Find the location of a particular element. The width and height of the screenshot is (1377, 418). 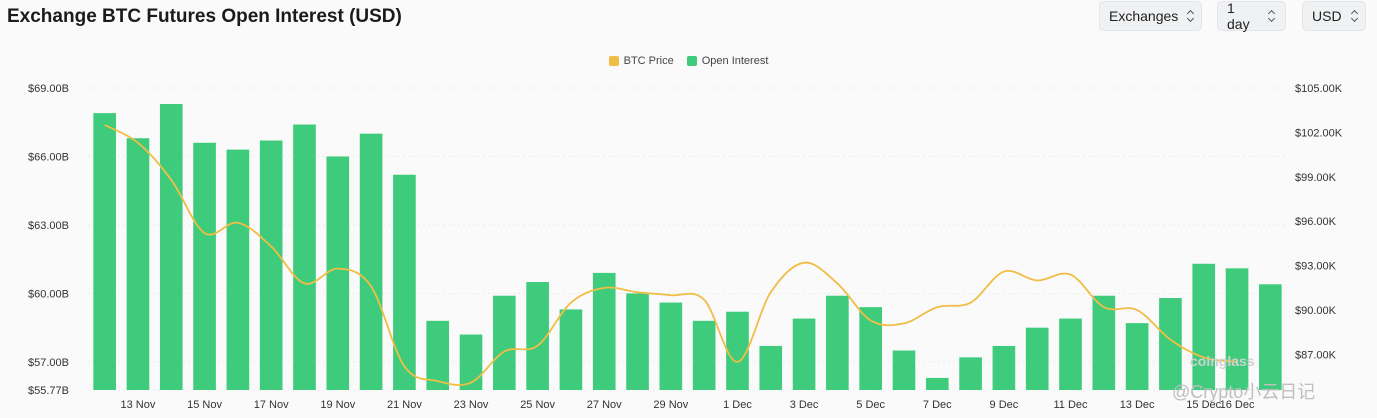

x-axis-tick-label: 5 Dec is located at coordinates (870, 405).